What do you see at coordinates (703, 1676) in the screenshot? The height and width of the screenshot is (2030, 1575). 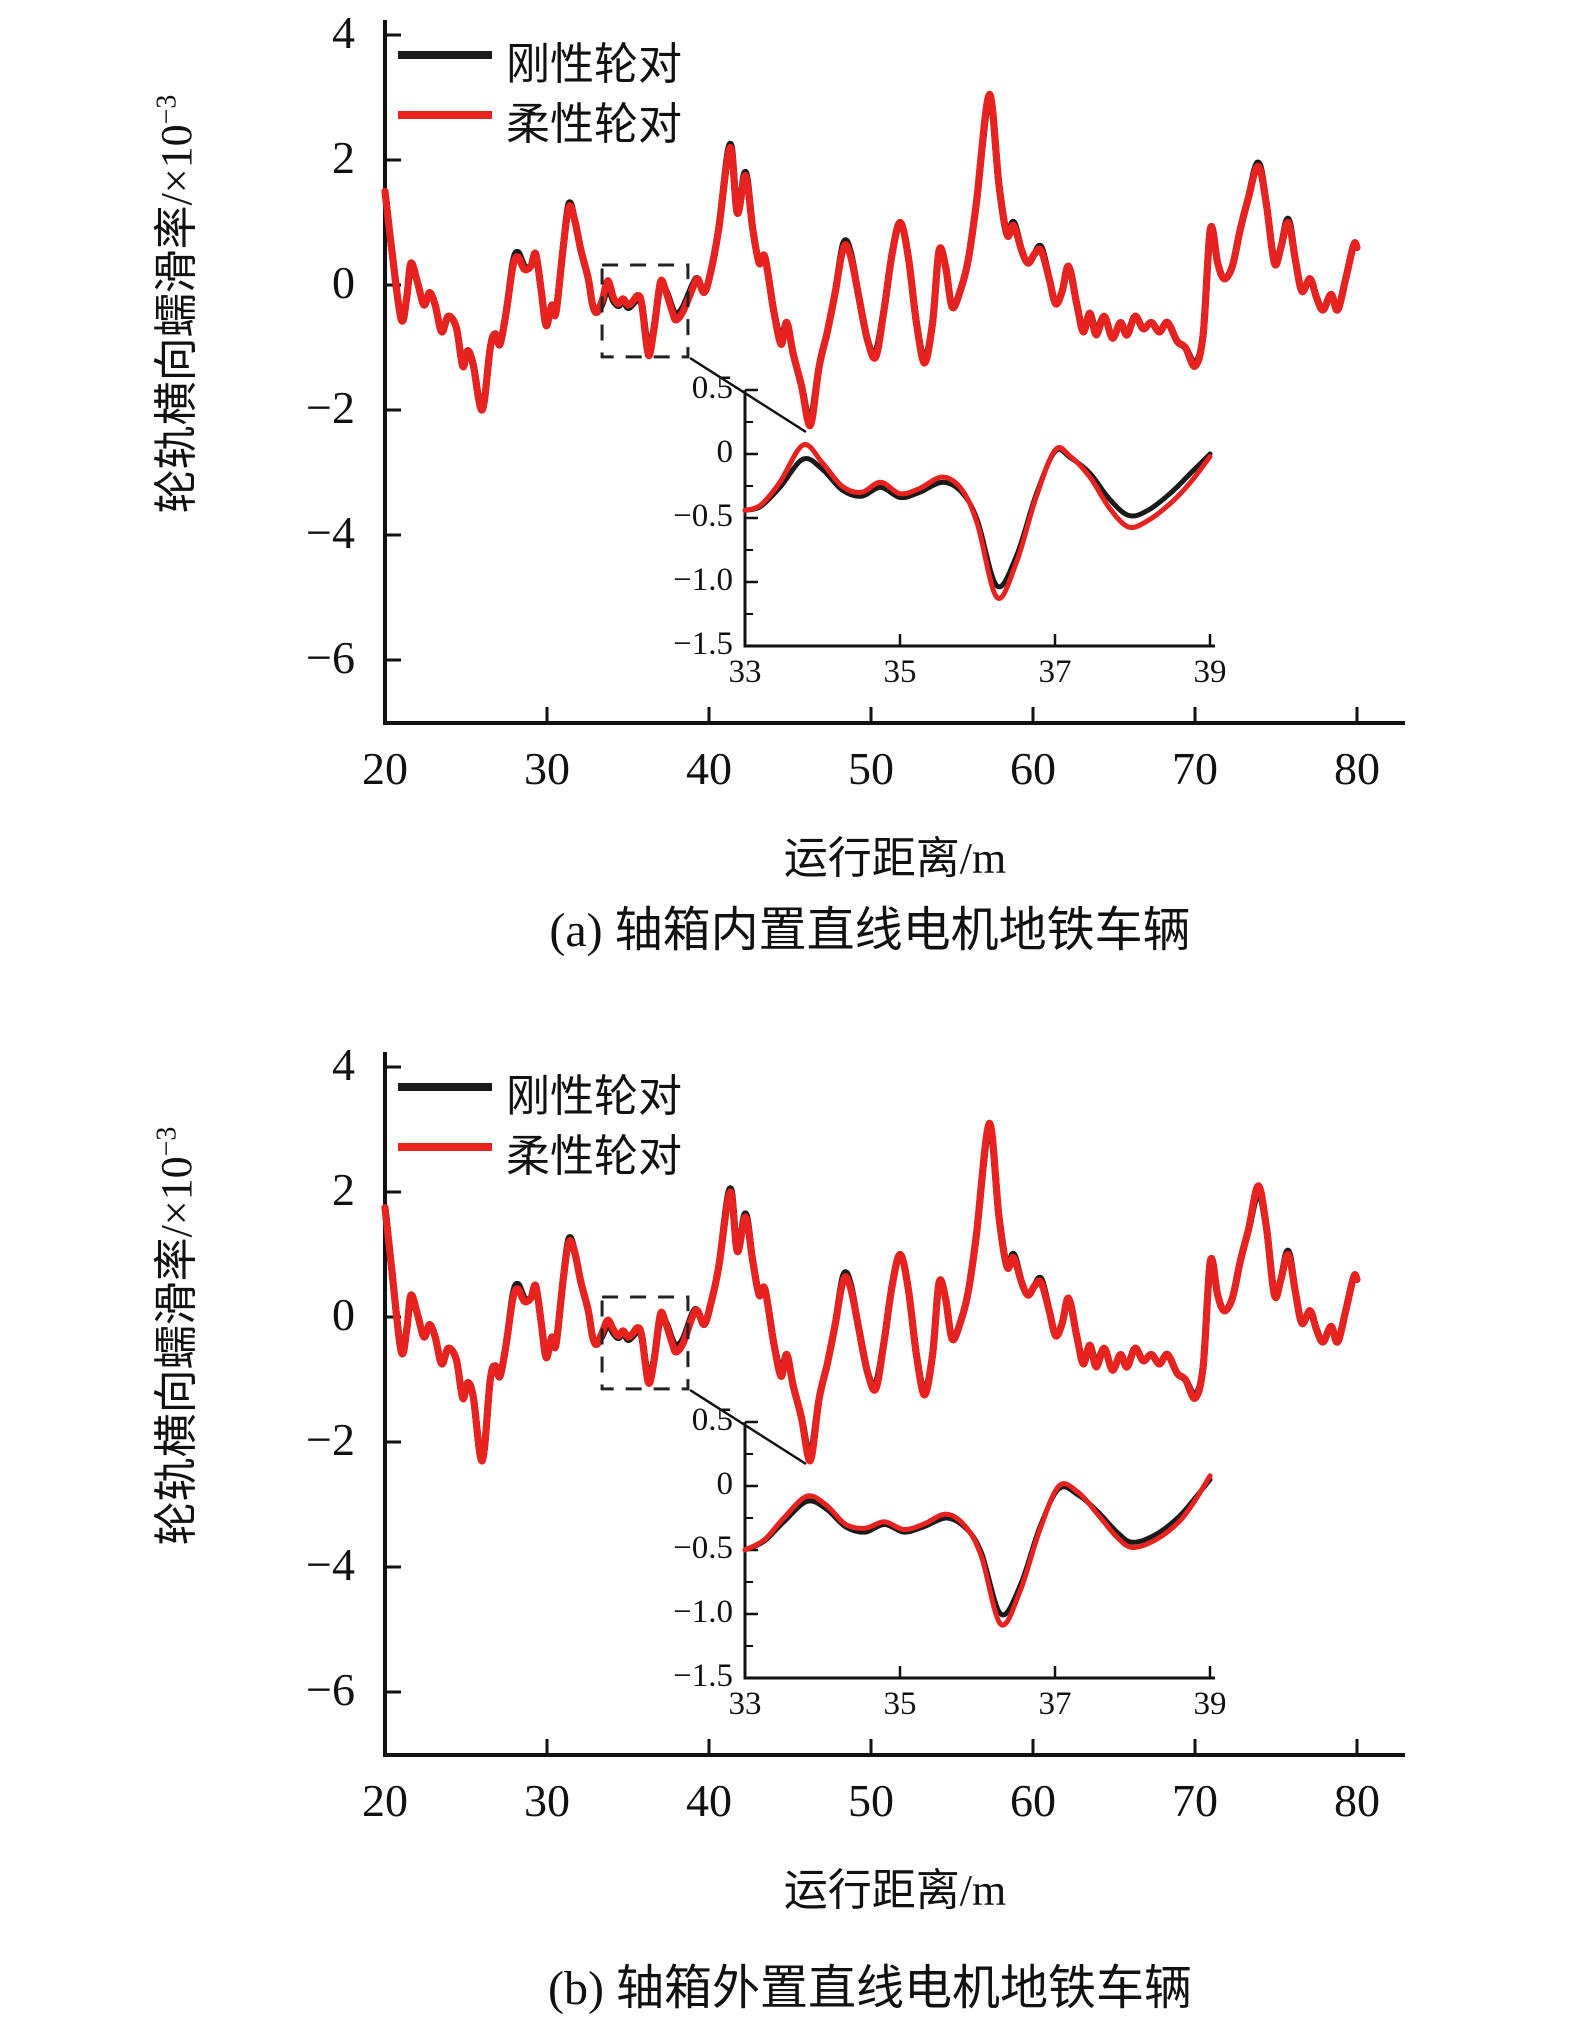 I see `inset-y-tick-label-b: −1.5` at bounding box center [703, 1676].